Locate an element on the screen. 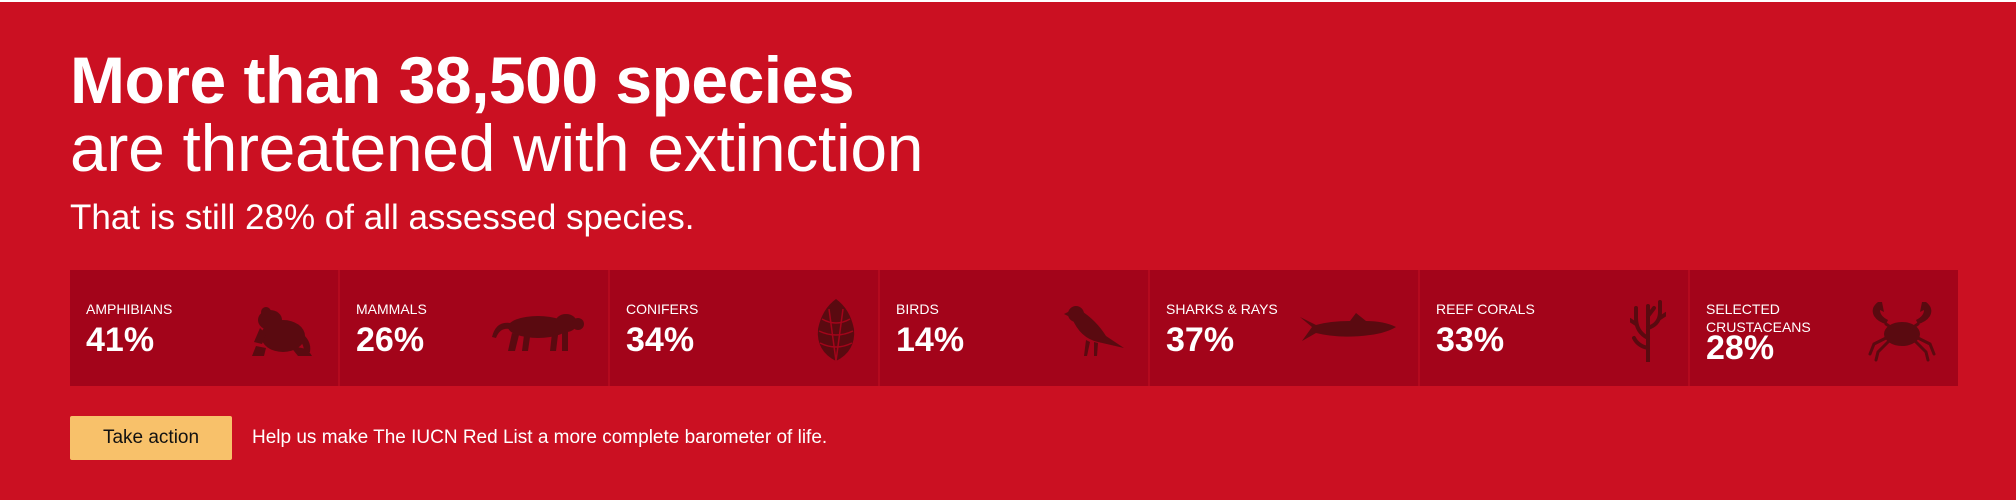 The width and height of the screenshot is (2016, 504). stat-birds: BIRDS 14% is located at coordinates (1015, 328).